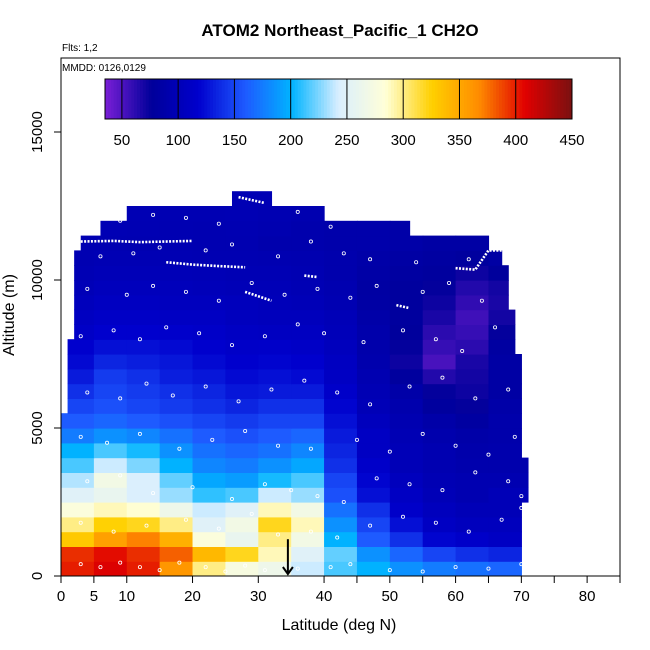 This screenshot has height=650, width=650. What do you see at coordinates (288, 571) in the screenshot?
I see `down-arrow-icon` at bounding box center [288, 571].